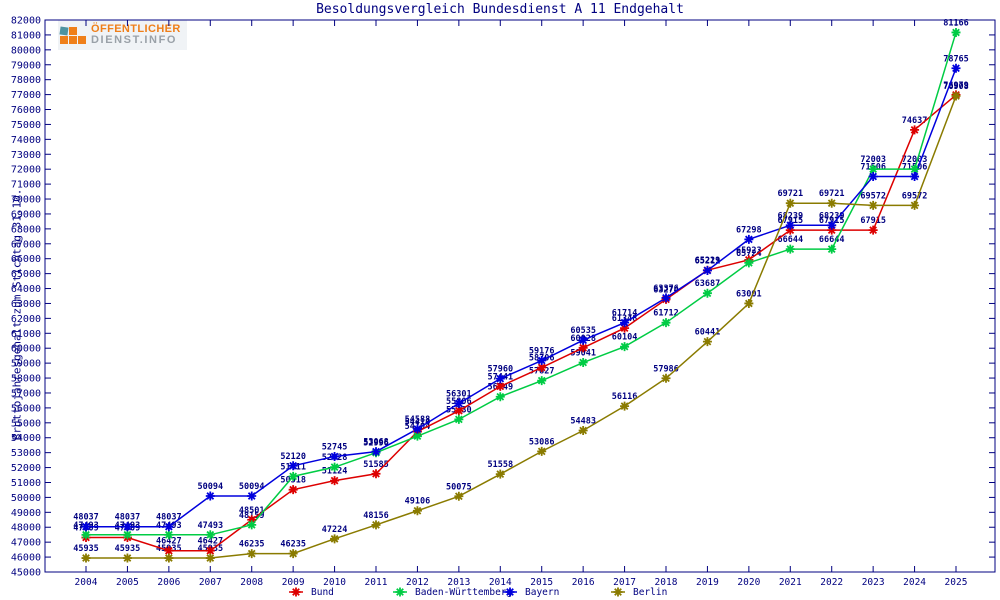 The width and height of the screenshot is (1000, 600). I want to click on svg-text: 63001, so click(749, 294).